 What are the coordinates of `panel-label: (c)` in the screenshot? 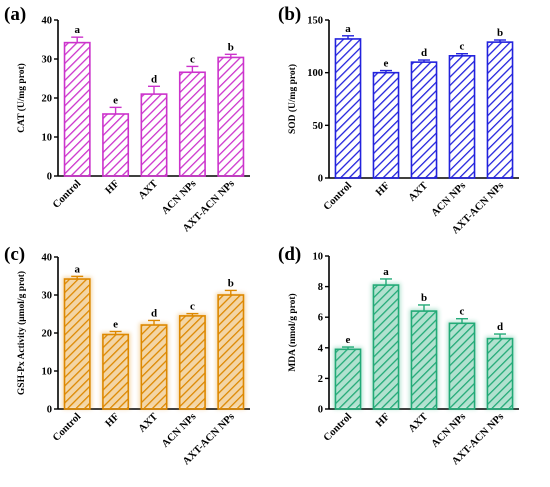 It's located at (14, 254).